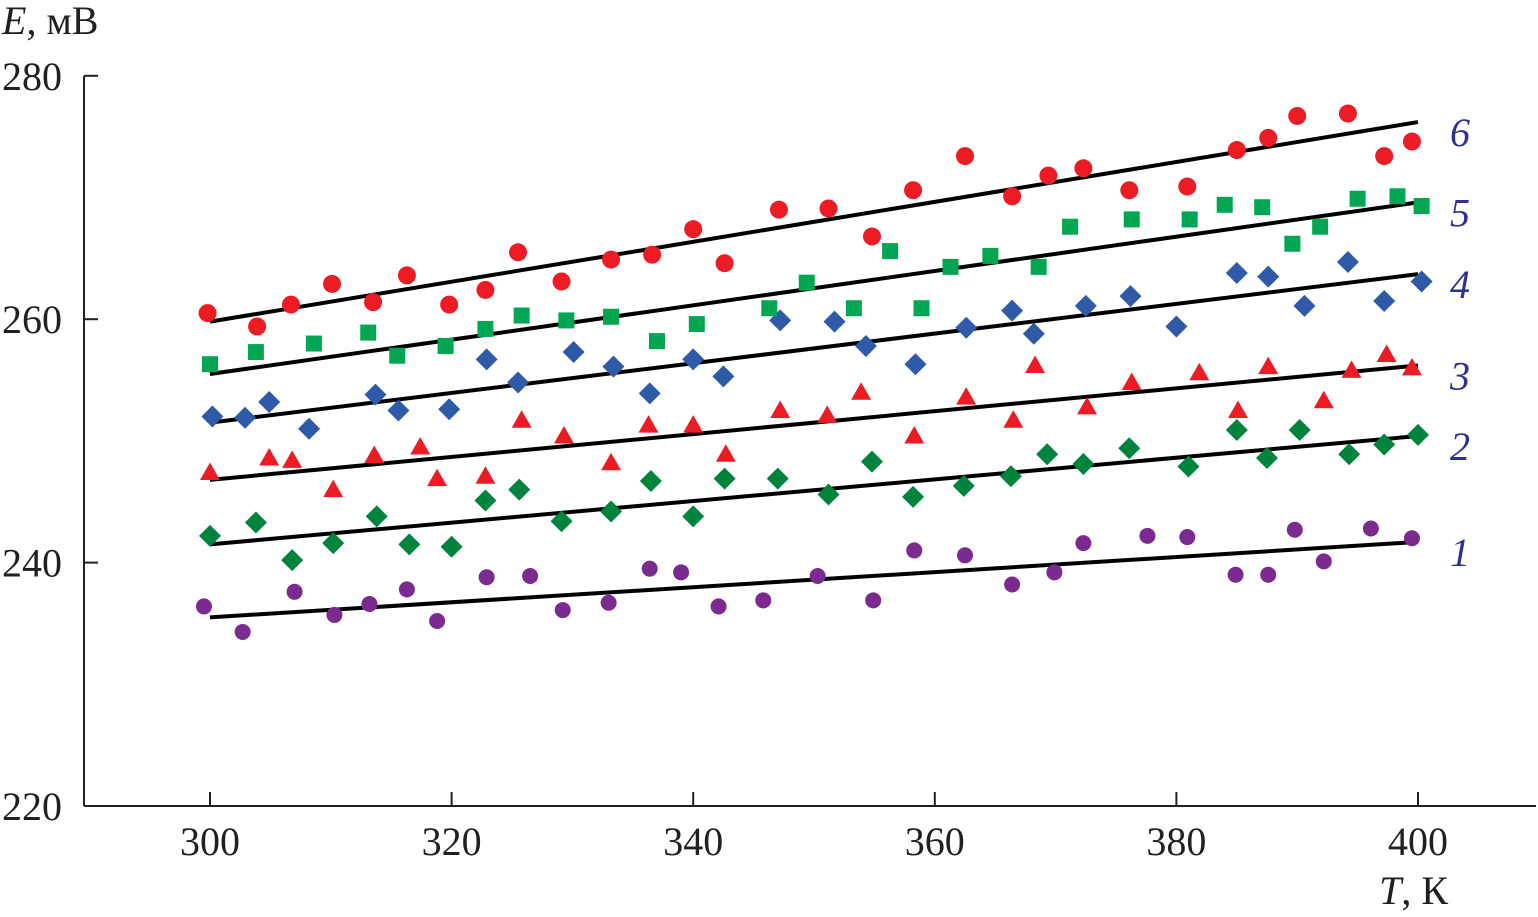  Describe the element at coordinates (1460, 132) in the screenshot. I see `series-label-6: 6` at that location.